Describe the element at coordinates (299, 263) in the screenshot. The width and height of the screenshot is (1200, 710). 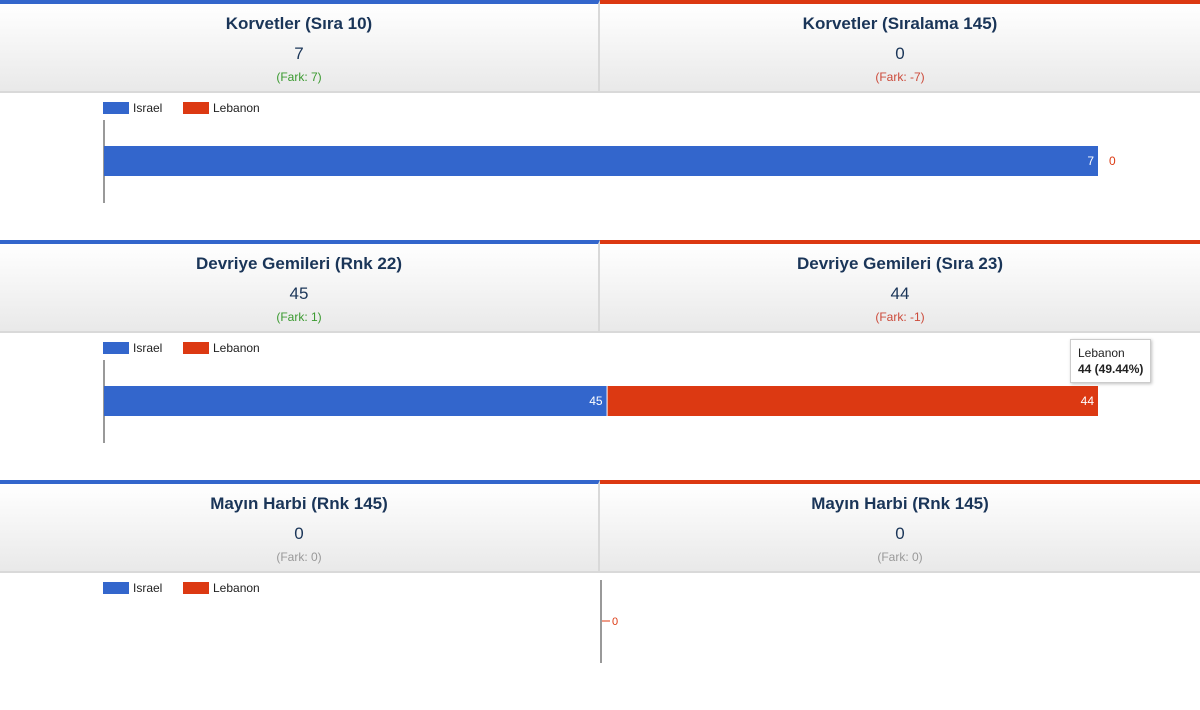
I see `stat-title: Devriye Gemileri (Rnk 22)` at that location.